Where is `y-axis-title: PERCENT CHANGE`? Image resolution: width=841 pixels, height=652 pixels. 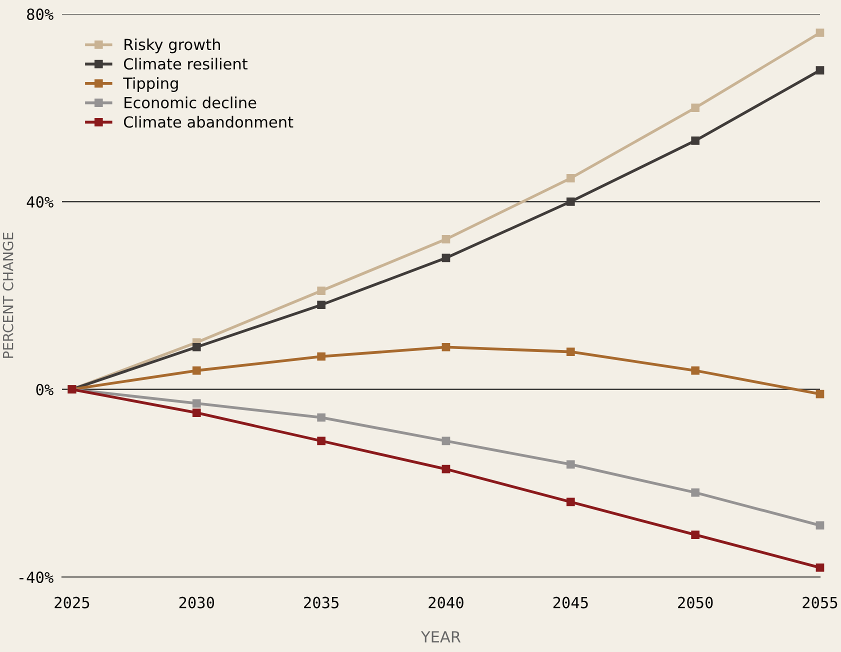
y-axis-title: PERCENT CHANGE is located at coordinates (8, 295).